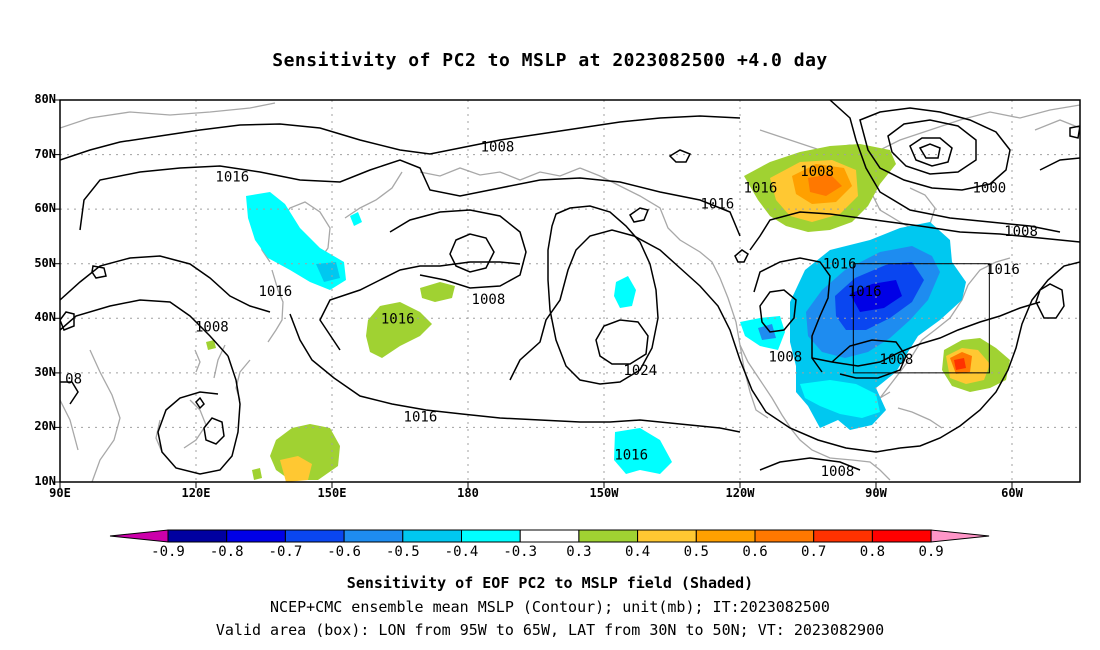  I want to click on shade-positive-canada, so click(820, 188).